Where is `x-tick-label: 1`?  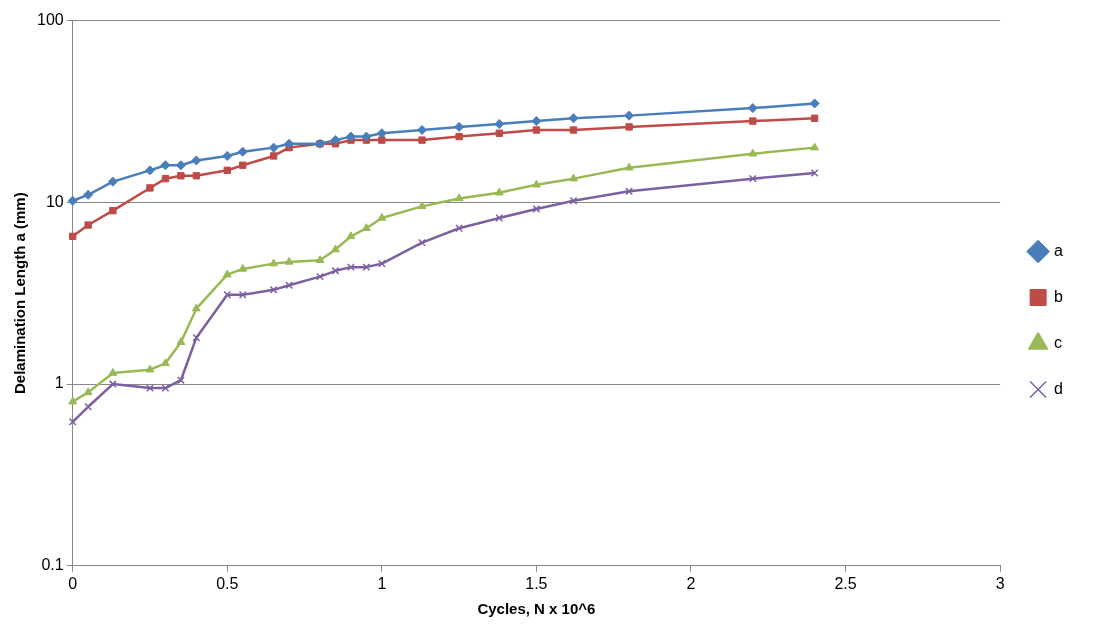
x-tick-label: 1 is located at coordinates (382, 583).